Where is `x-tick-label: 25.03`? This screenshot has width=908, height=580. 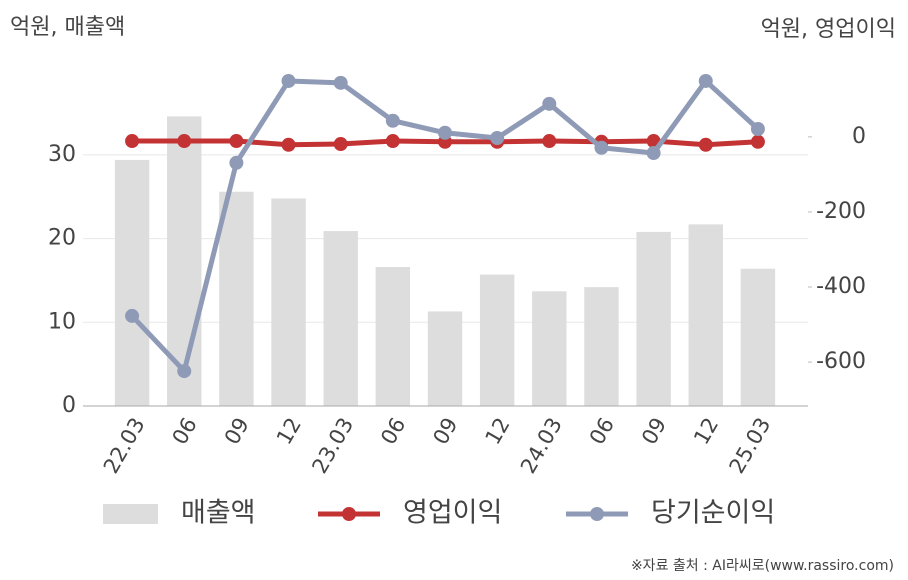
x-tick-label: 25.03 is located at coordinates (750, 446).